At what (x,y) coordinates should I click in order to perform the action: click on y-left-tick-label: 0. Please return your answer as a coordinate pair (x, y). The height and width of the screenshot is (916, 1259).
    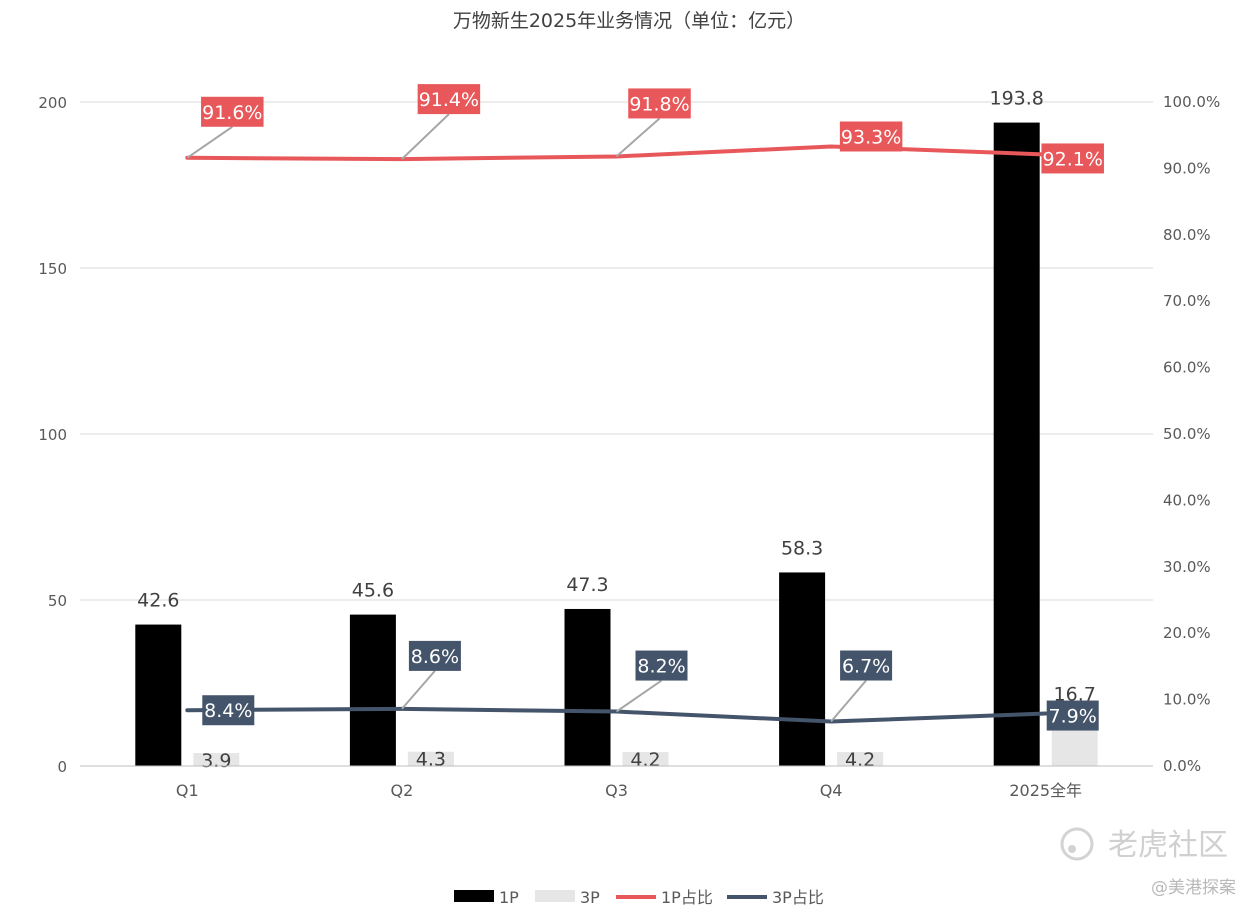
    Looking at the image, I should click on (62, 767).